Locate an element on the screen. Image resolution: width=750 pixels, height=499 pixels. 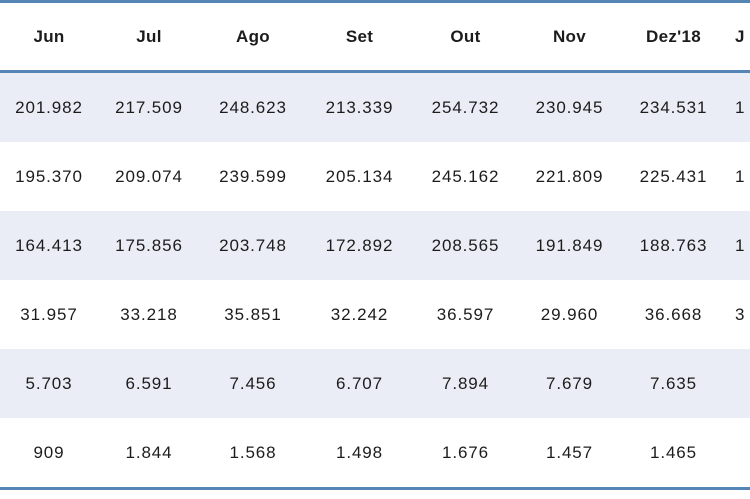
column-header: Set is located at coordinates (359, 37).